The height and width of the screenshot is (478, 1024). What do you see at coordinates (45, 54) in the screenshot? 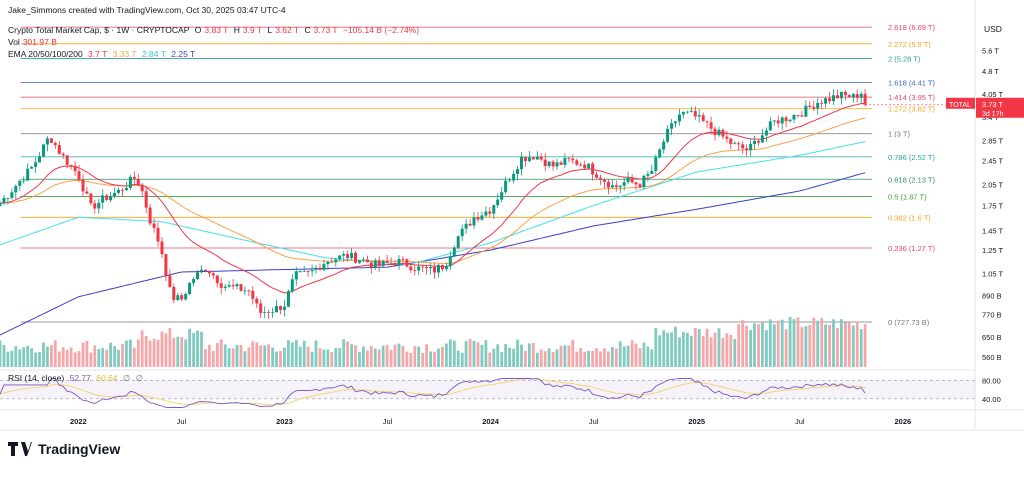
I see `ema-label: EMA 20/50/100/200` at bounding box center [45, 54].